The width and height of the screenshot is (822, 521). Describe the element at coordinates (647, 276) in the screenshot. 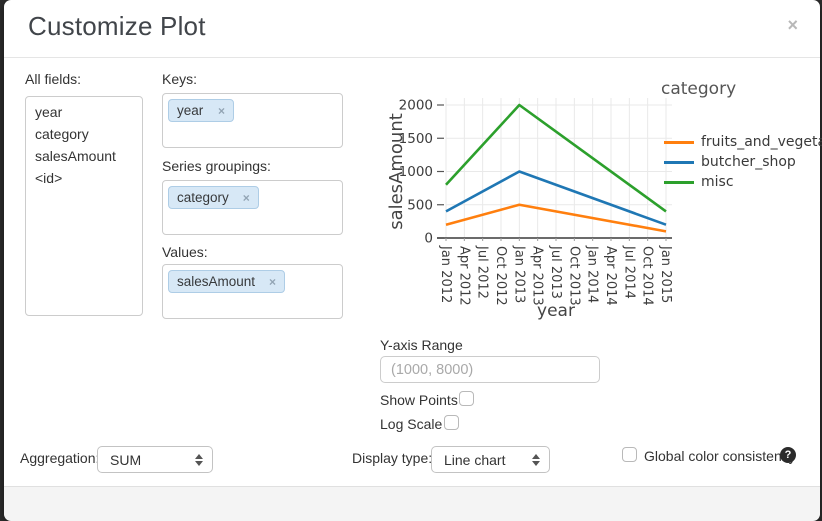

I see `x-tick-label: Oct 2014` at that location.